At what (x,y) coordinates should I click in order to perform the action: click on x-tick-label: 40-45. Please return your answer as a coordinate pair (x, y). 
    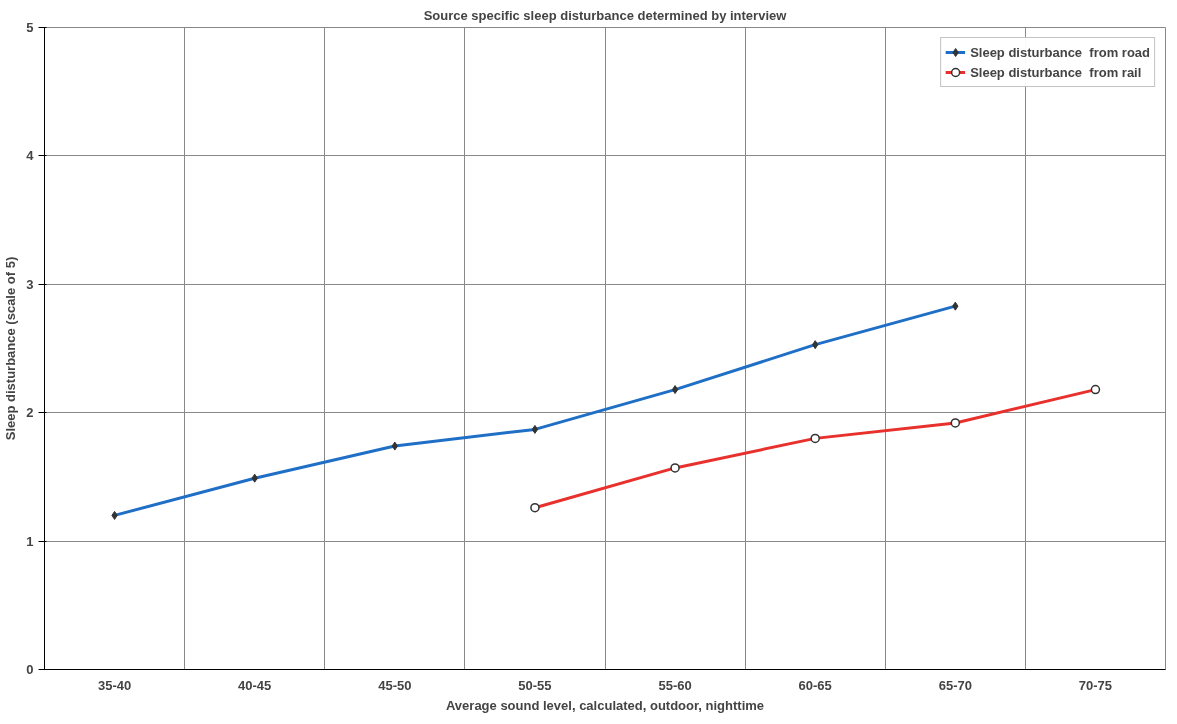
    Looking at the image, I should click on (255, 685).